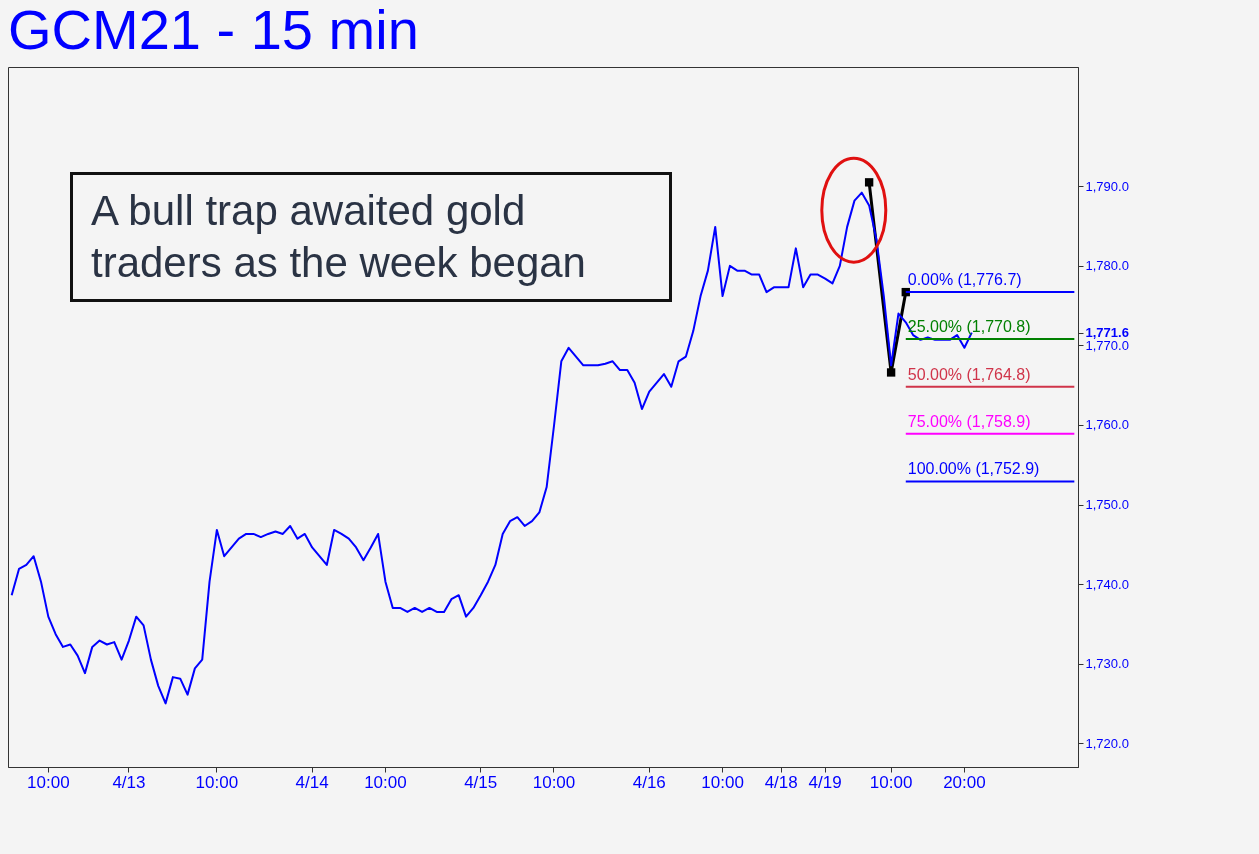 This screenshot has width=1259, height=854. What do you see at coordinates (964, 280) in the screenshot?
I see `ref-line-label: 0.00% (1,776.7)` at bounding box center [964, 280].